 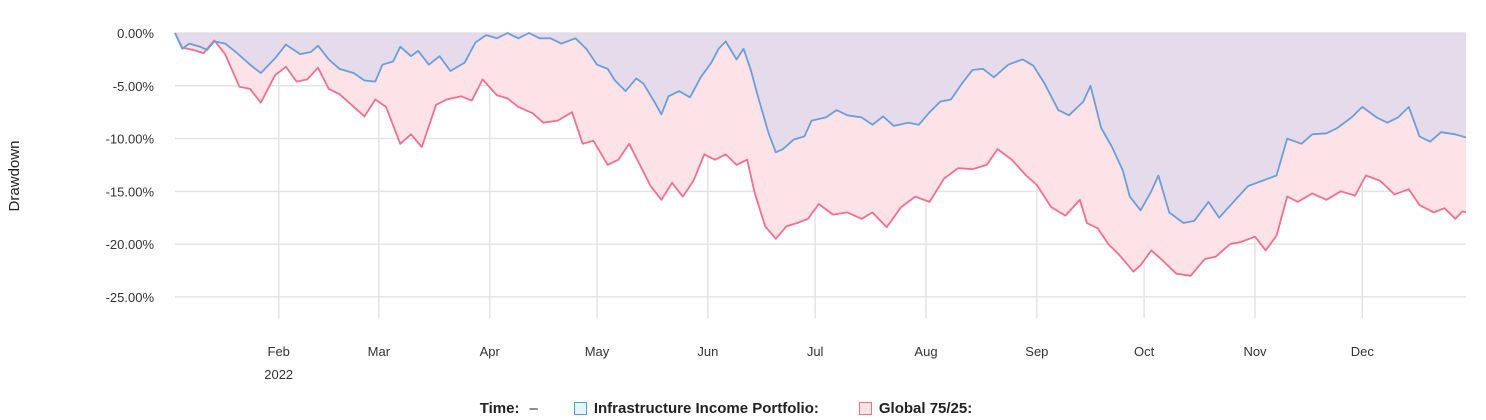 What do you see at coordinates (14, 176) in the screenshot?
I see `y-axis-label: Drawdown` at bounding box center [14, 176].